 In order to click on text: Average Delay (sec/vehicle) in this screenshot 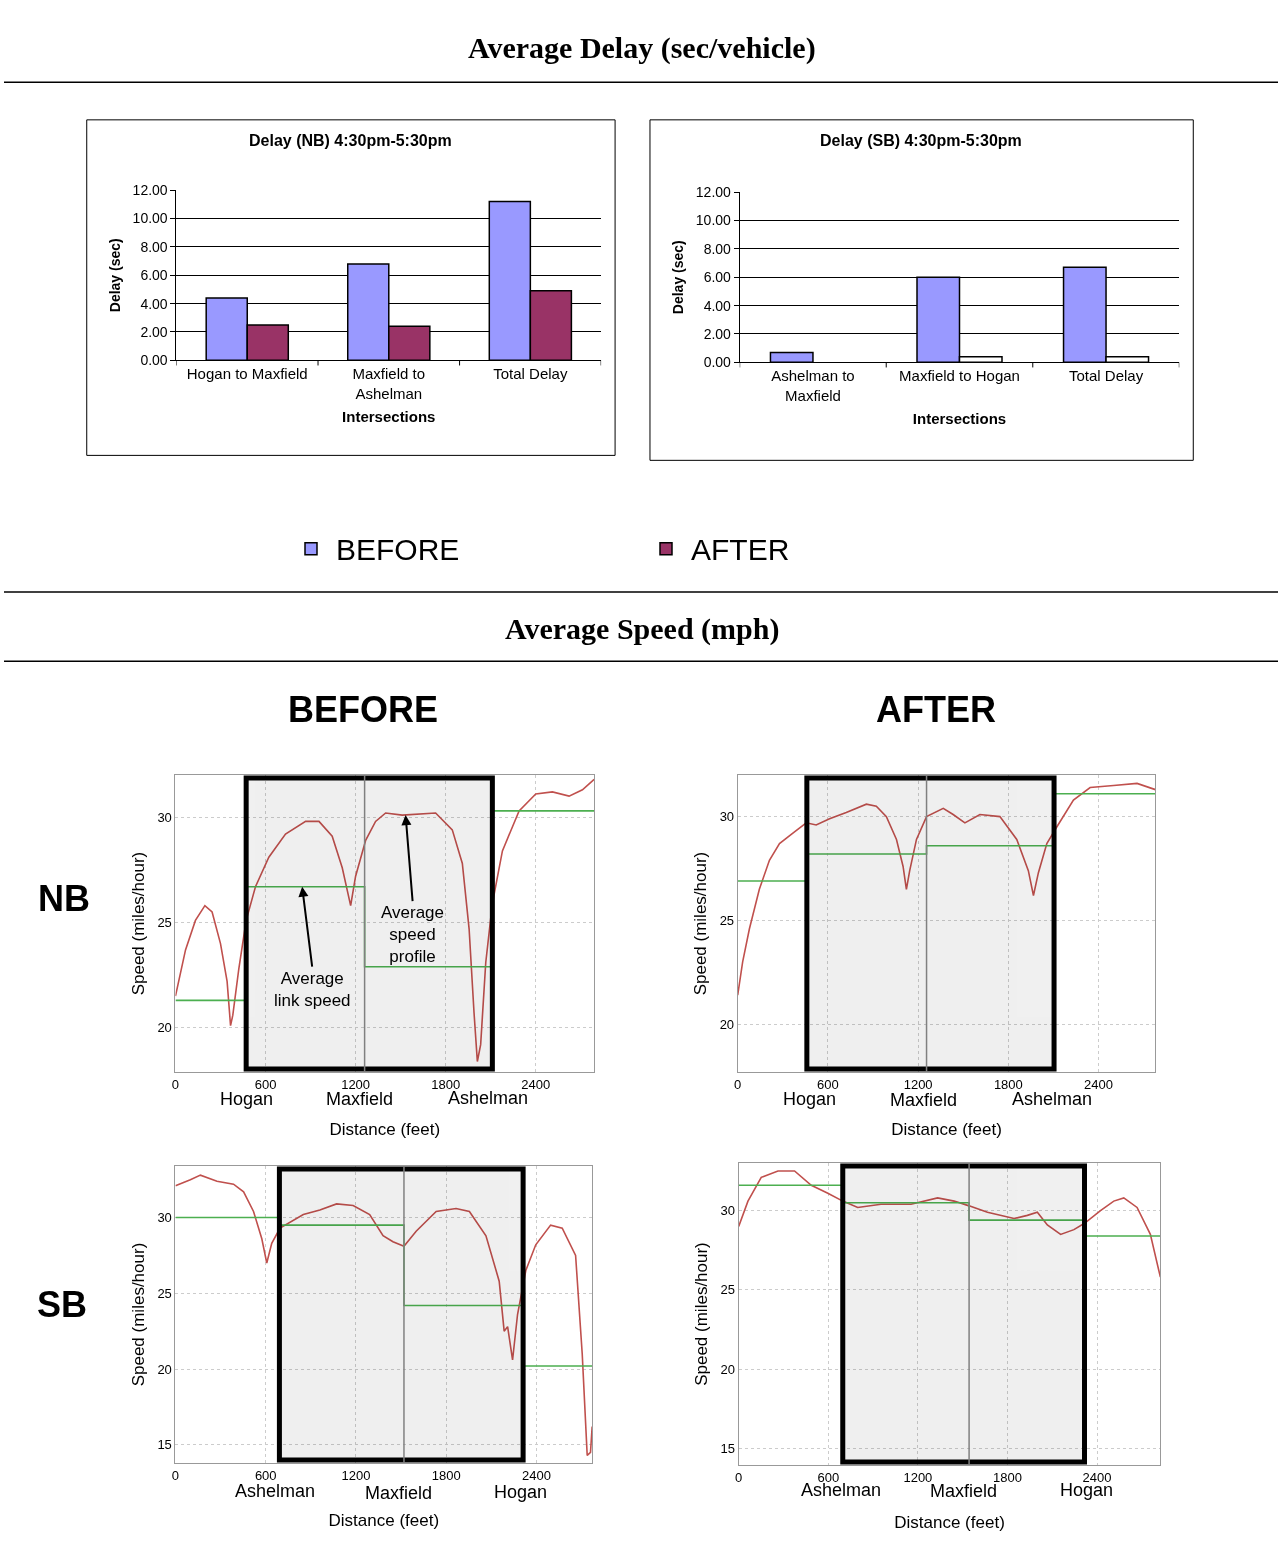, I will do `click(642, 48)`.